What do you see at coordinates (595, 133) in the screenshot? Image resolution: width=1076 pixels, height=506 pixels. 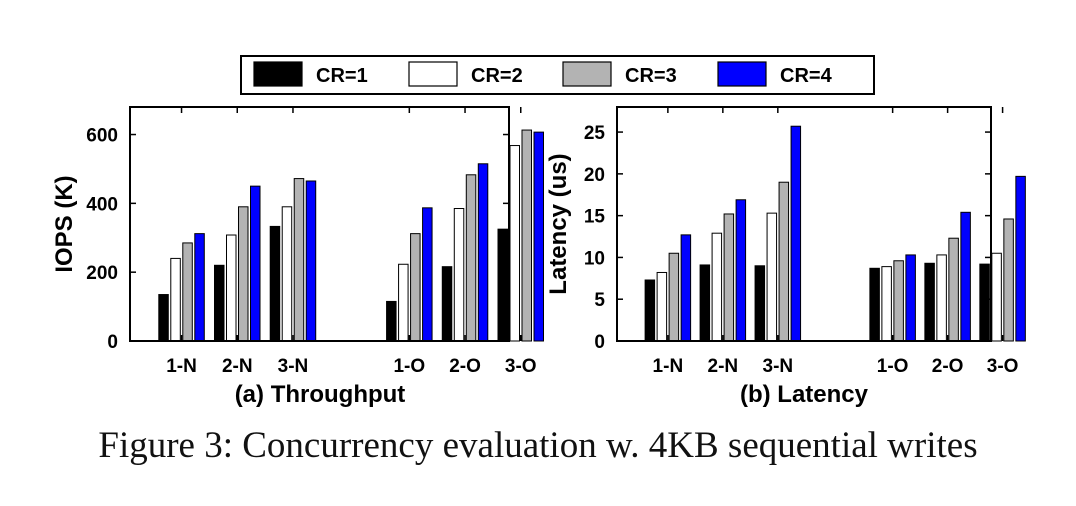 I see `y-tick-label: 25` at bounding box center [595, 133].